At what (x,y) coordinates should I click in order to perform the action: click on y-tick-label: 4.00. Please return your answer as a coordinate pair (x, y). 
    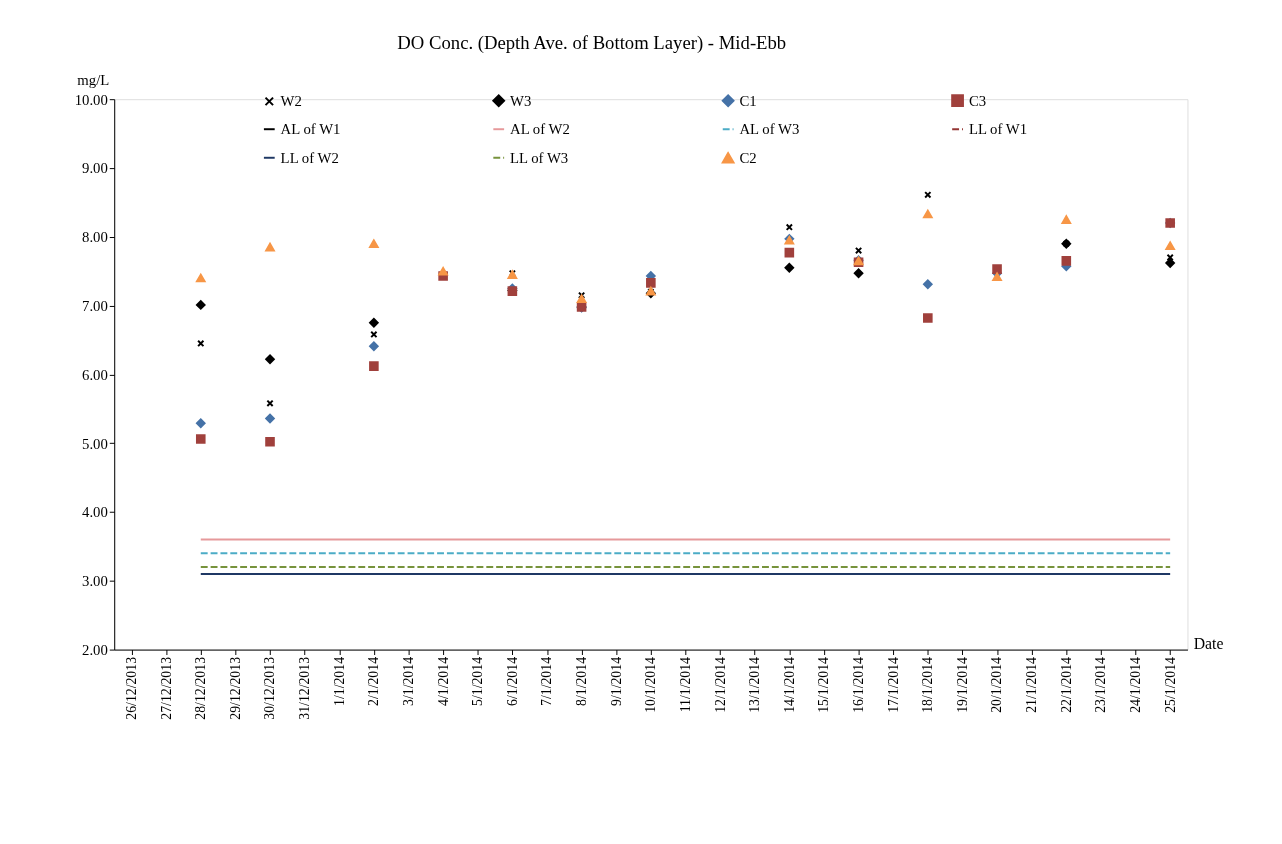
    Looking at the image, I should click on (95, 512).